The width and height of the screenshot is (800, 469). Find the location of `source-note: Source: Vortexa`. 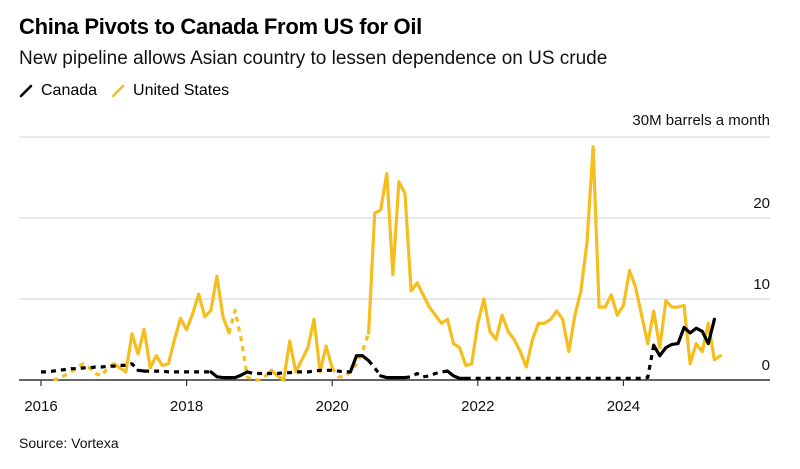

source-note: Source: Vortexa is located at coordinates (69, 443).